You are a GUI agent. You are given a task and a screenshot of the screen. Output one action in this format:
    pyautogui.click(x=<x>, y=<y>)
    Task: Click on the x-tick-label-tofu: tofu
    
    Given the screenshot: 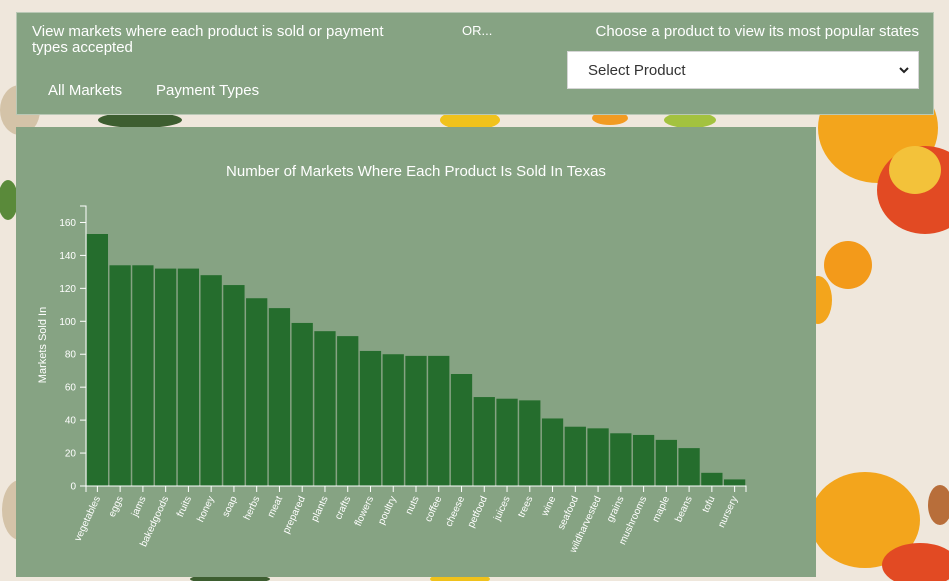 What is the action you would take?
    pyautogui.click(x=709, y=505)
    